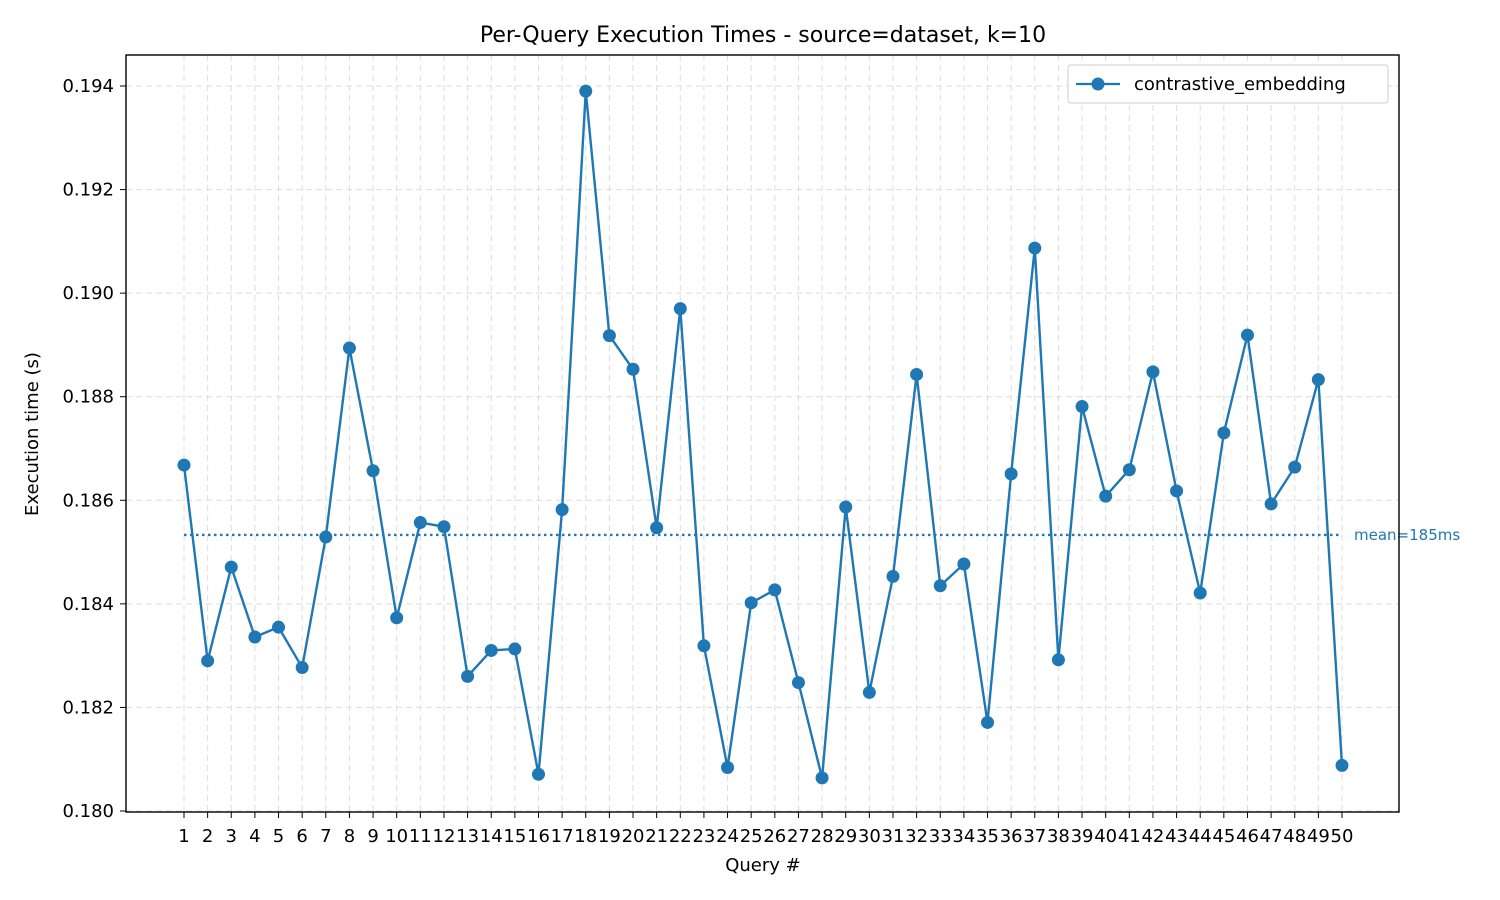 The image size is (1500, 900). I want to click on legend: contrastive_embedding, so click(1228, 84).